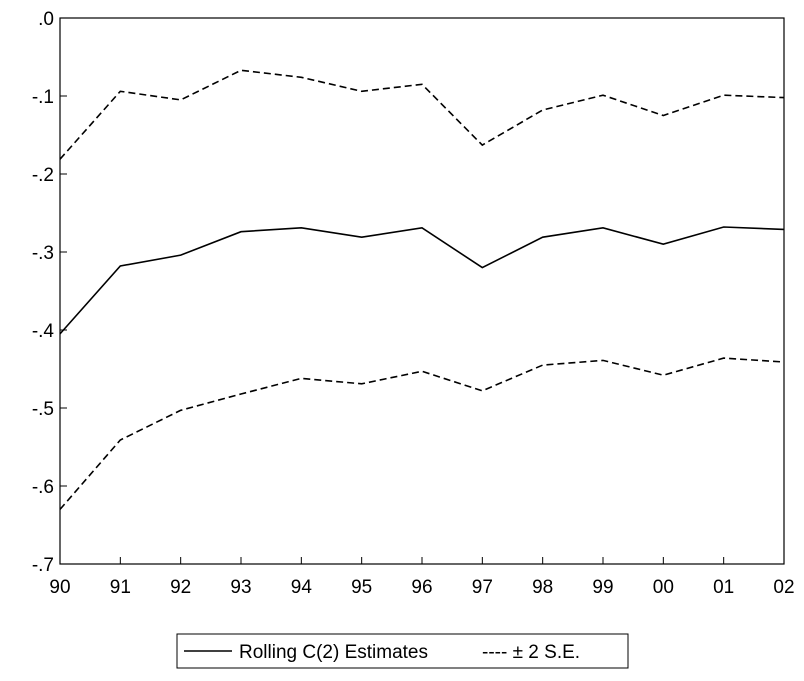 The width and height of the screenshot is (804, 681). I want to click on y-tick-label: -.7, so click(43, 565).